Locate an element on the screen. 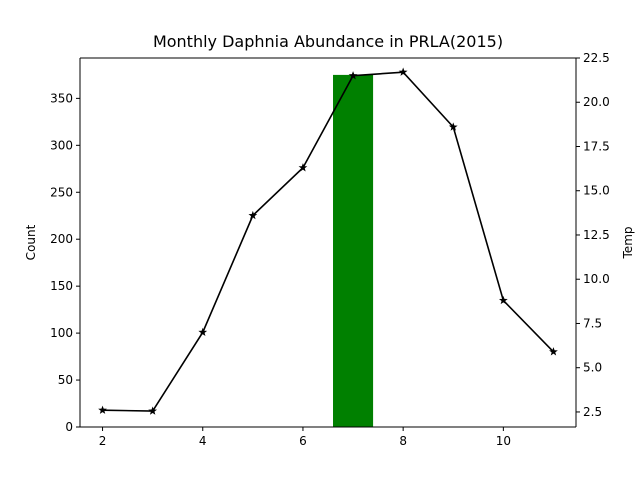  y-tick-label: 300 is located at coordinates (61, 145).